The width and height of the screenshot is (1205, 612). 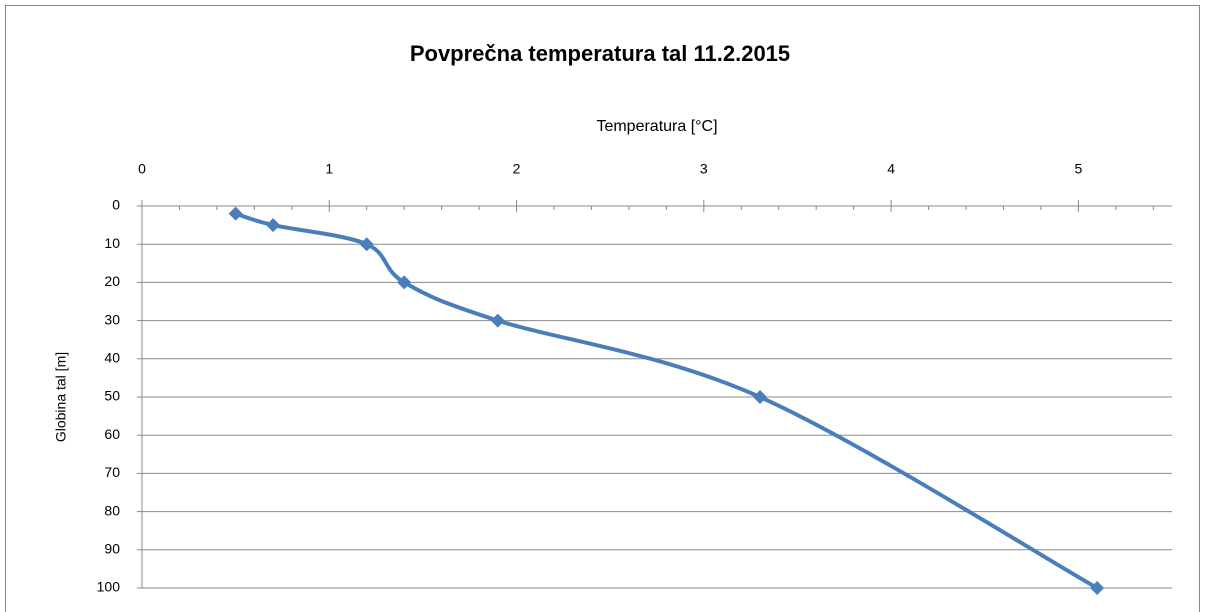 I want to click on x-tick-label: 5, so click(x=1078, y=169).